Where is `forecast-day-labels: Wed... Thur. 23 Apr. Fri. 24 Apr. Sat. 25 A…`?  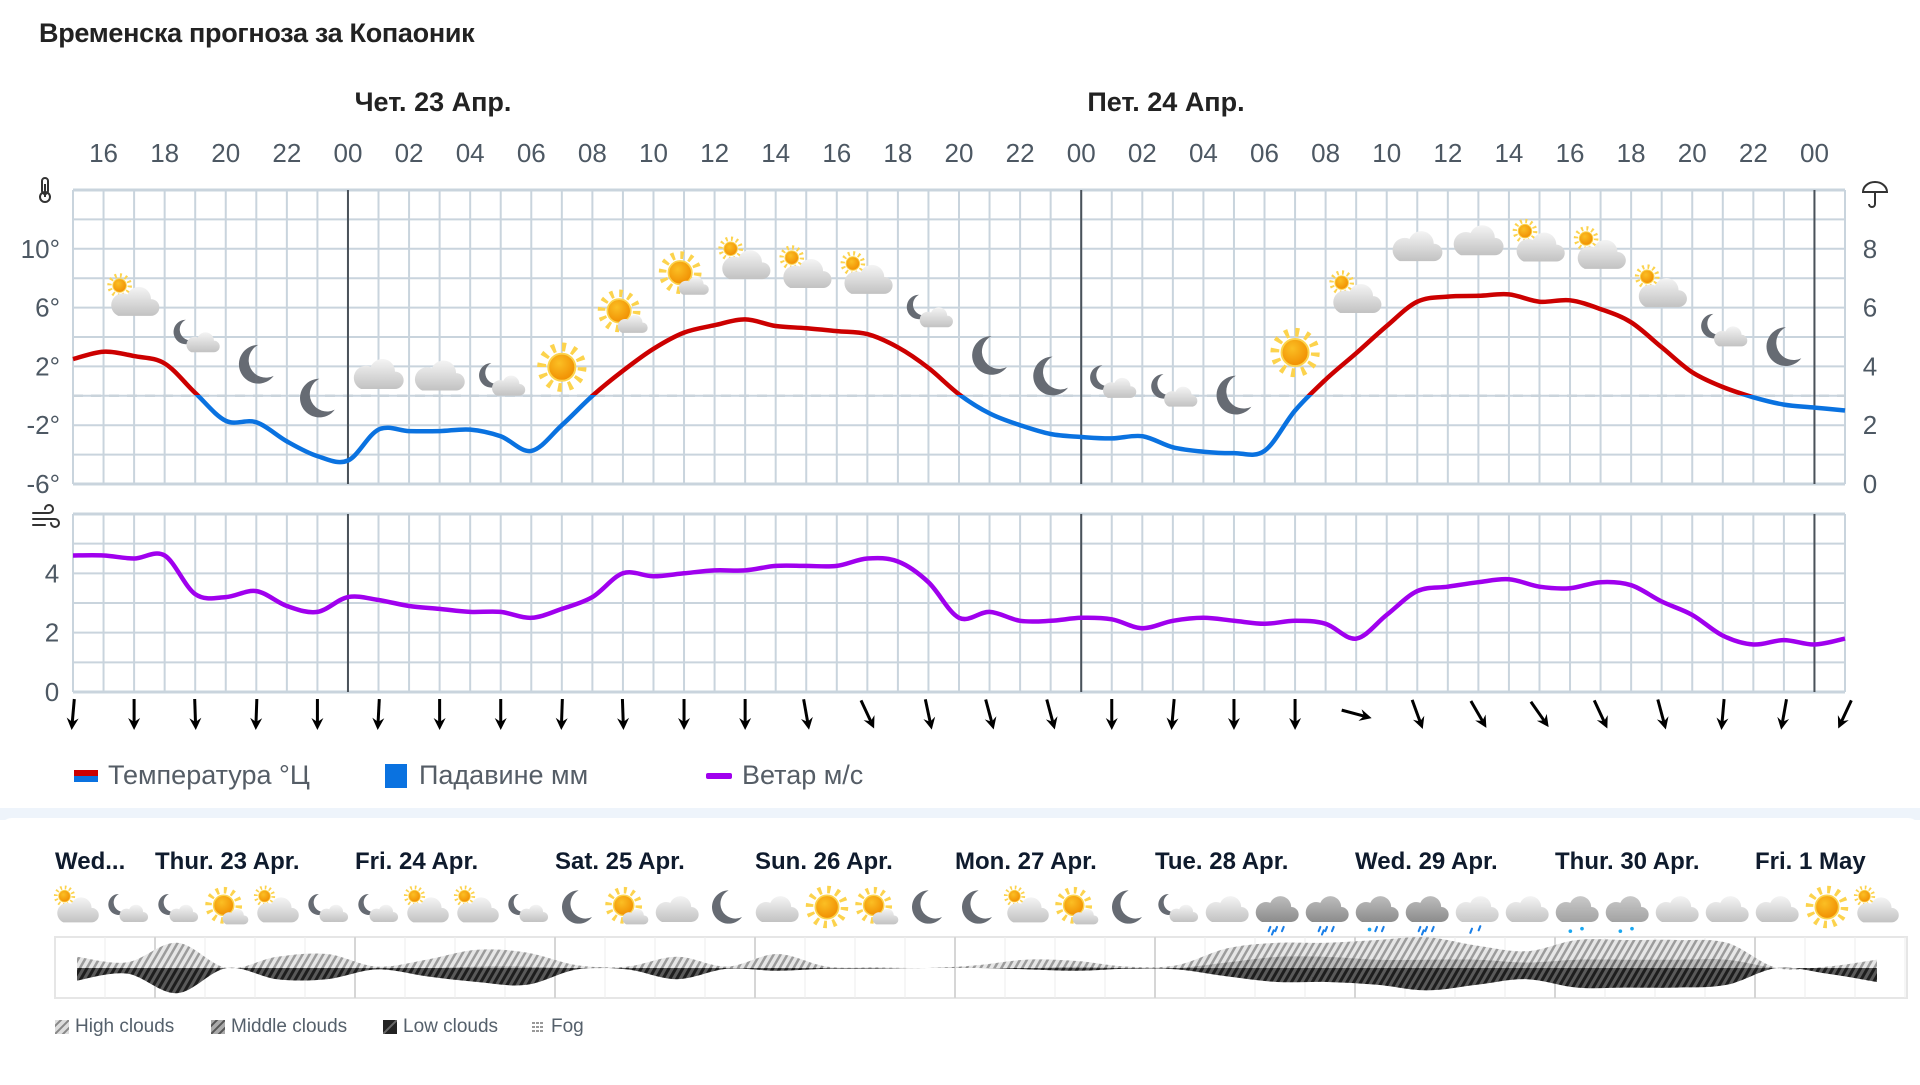
forecast-day-labels: Wed... Thur. 23 Apr. Fri. 24 Apr. Sat. 25 A… is located at coordinates (960, 861).